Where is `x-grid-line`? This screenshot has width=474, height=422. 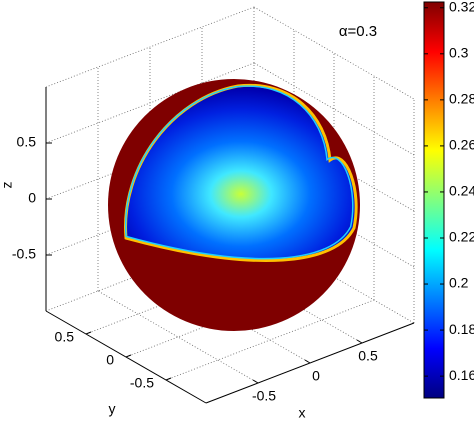
x-grid-line is located at coordinates (178, 337).